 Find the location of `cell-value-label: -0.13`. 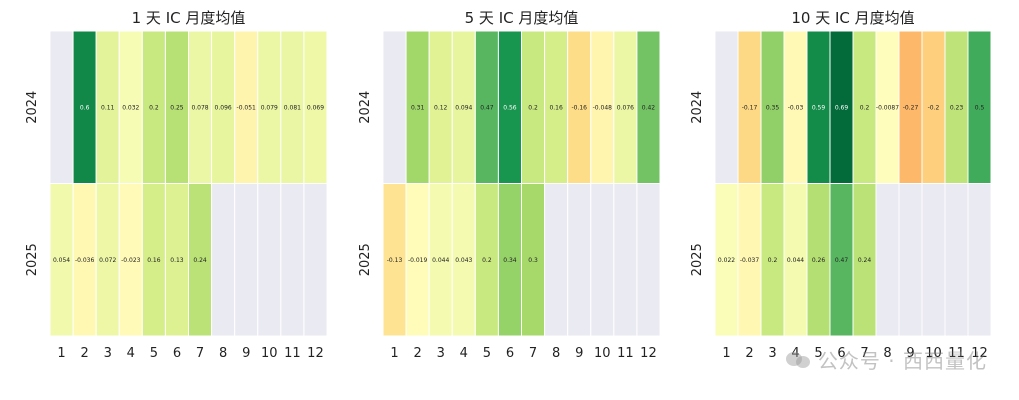

cell-value-label: -0.13 is located at coordinates (395, 260).